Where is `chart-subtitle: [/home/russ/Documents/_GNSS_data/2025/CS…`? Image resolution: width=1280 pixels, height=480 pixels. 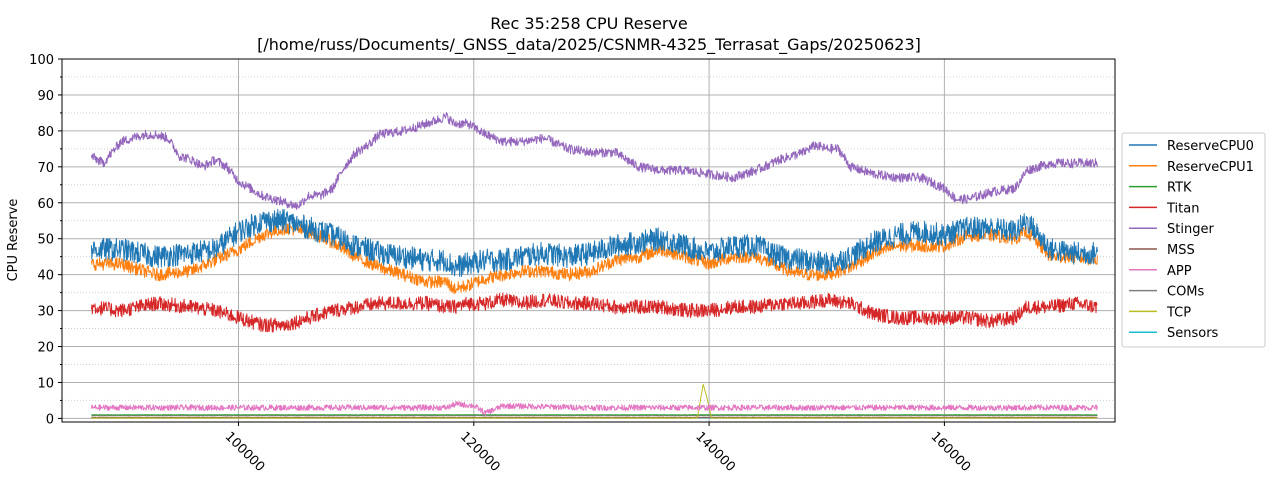 chart-subtitle: [/home/russ/Documents/_GNSS_data/2025/CS… is located at coordinates (589, 45).